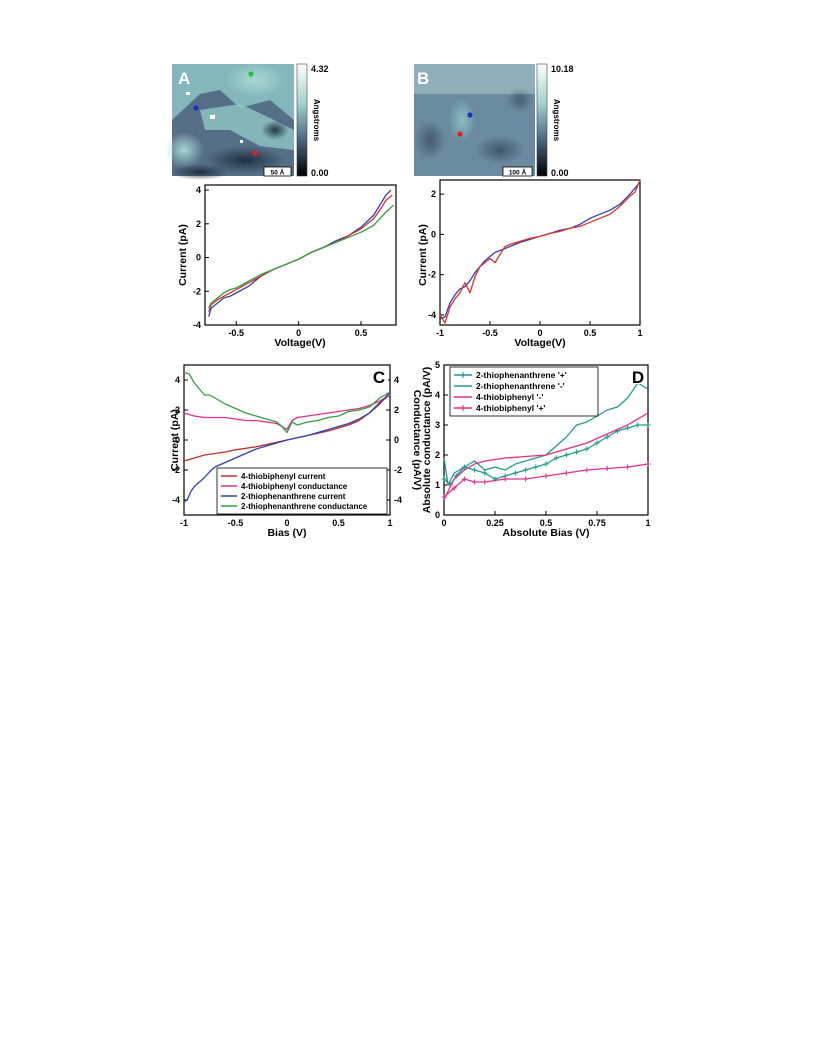 This screenshot has width=816, height=1056. Describe the element at coordinates (521, 375) in the screenshot. I see `legend-label-d: 2-thiophenanthrene '+'` at that location.